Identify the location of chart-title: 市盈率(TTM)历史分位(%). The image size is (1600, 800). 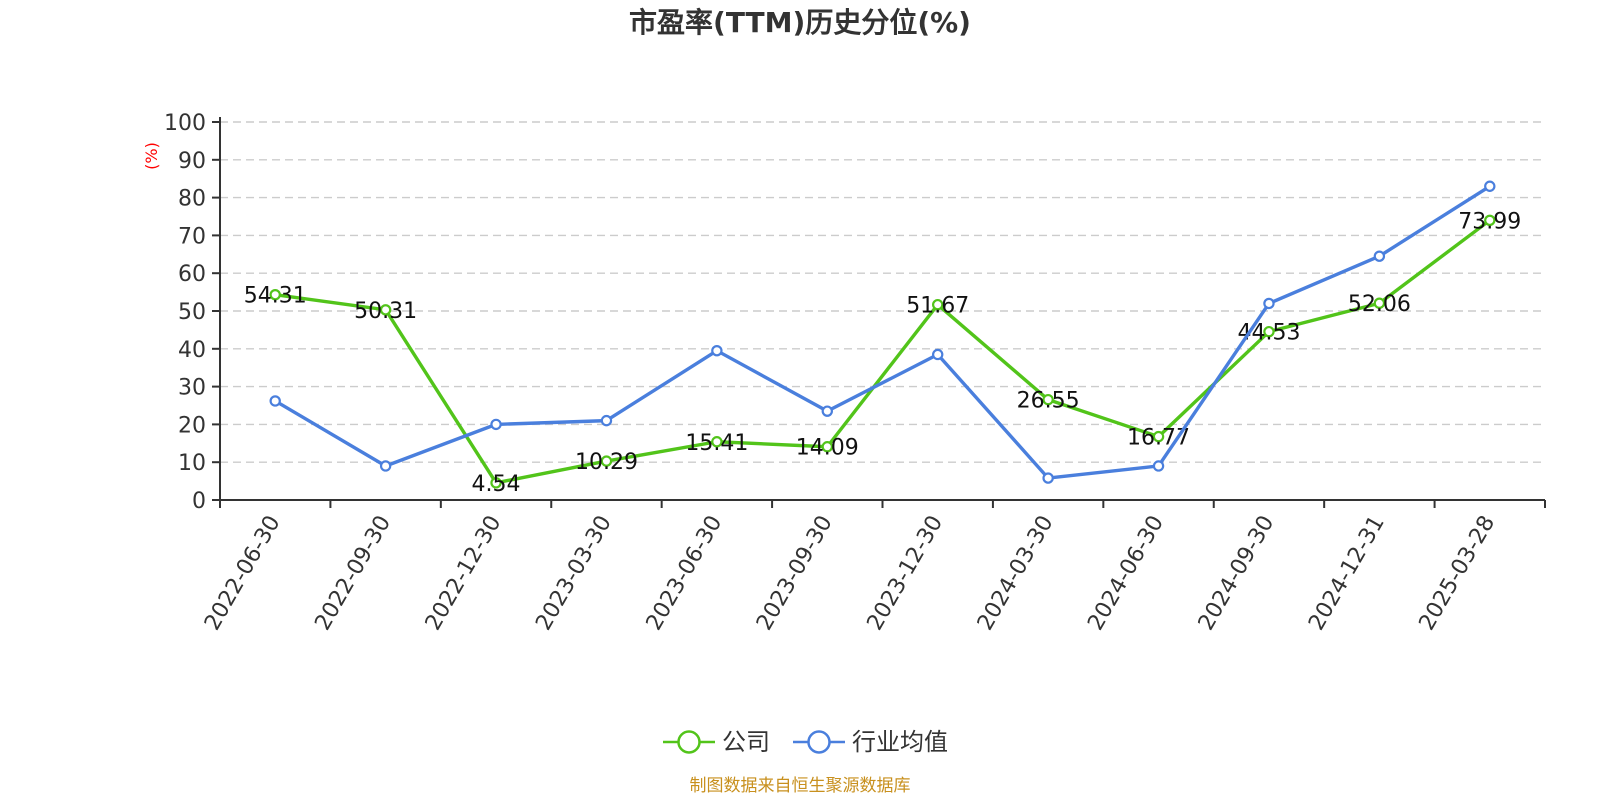
(800, 22).